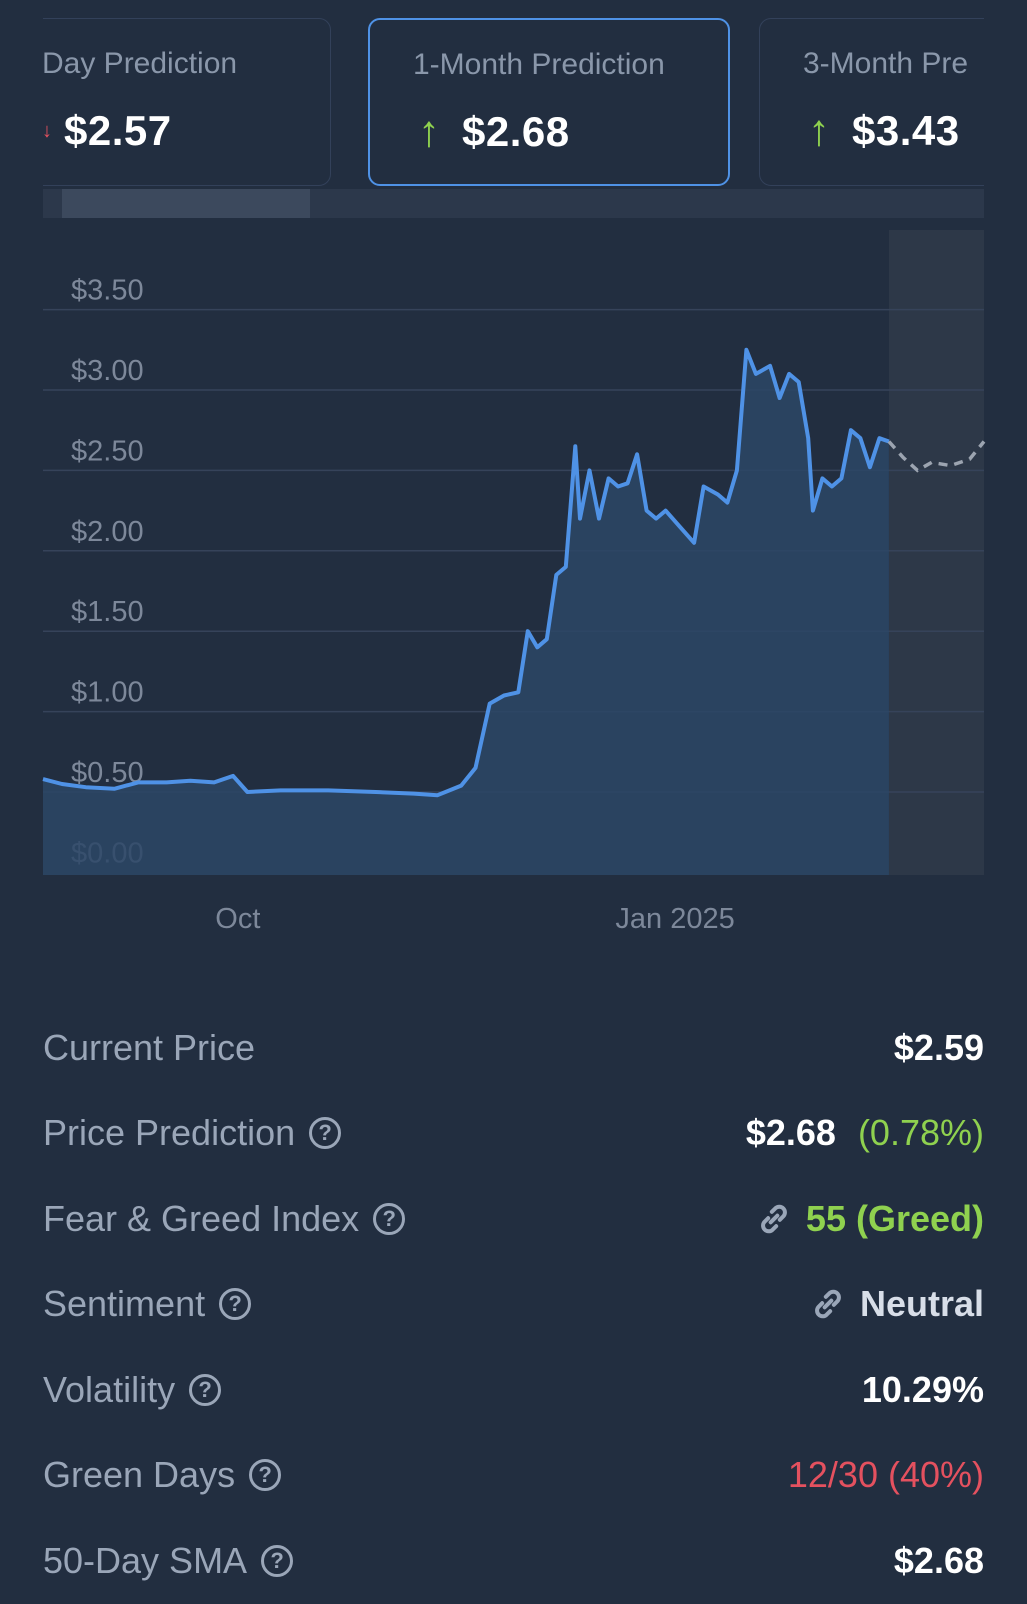  I want to click on stat-value: 10.29%, so click(922, 1389).